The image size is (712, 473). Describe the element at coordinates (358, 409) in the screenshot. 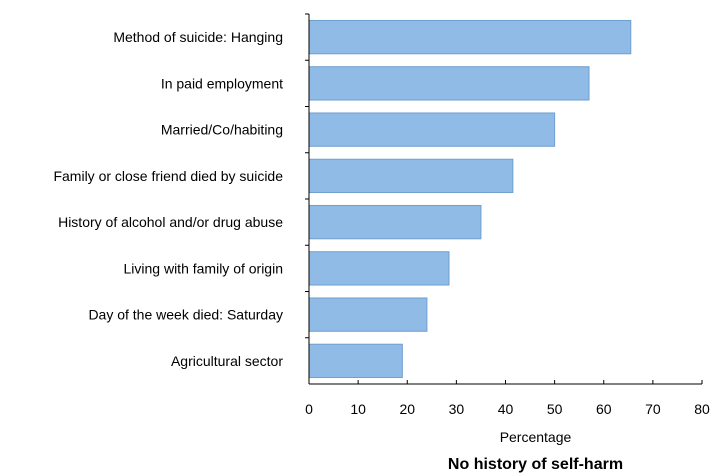

I see `x-tick-label: 10` at that location.